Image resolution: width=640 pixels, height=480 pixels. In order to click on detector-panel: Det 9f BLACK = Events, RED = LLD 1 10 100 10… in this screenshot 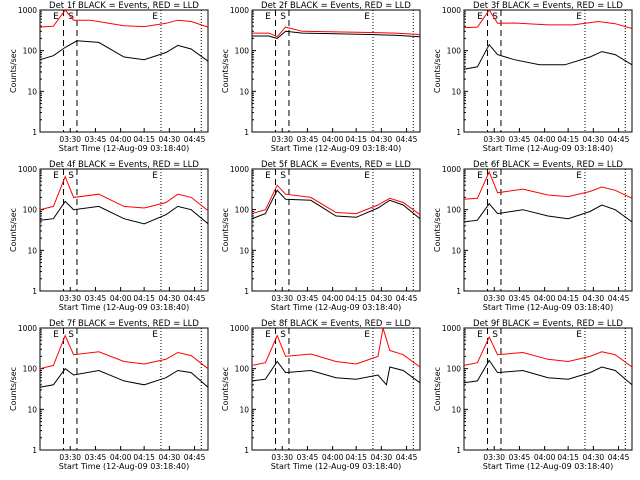, I will do `click(533, 395)`.